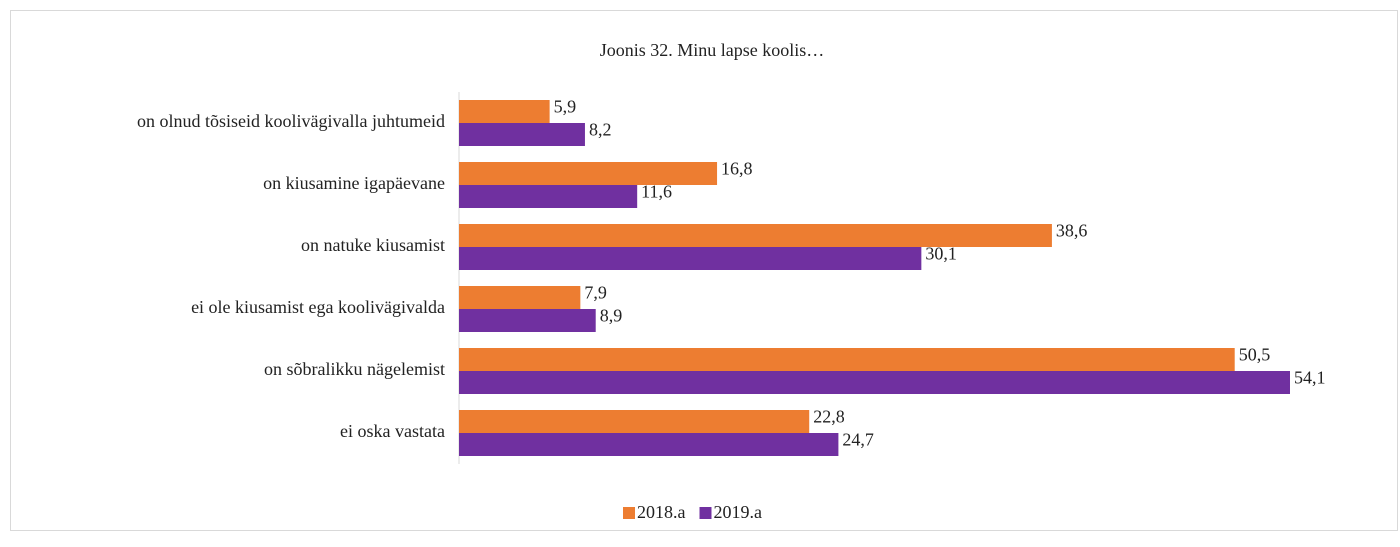 Image resolution: width=1400 pixels, height=547 pixels. I want to click on data-label: 30,1, so click(941, 254).